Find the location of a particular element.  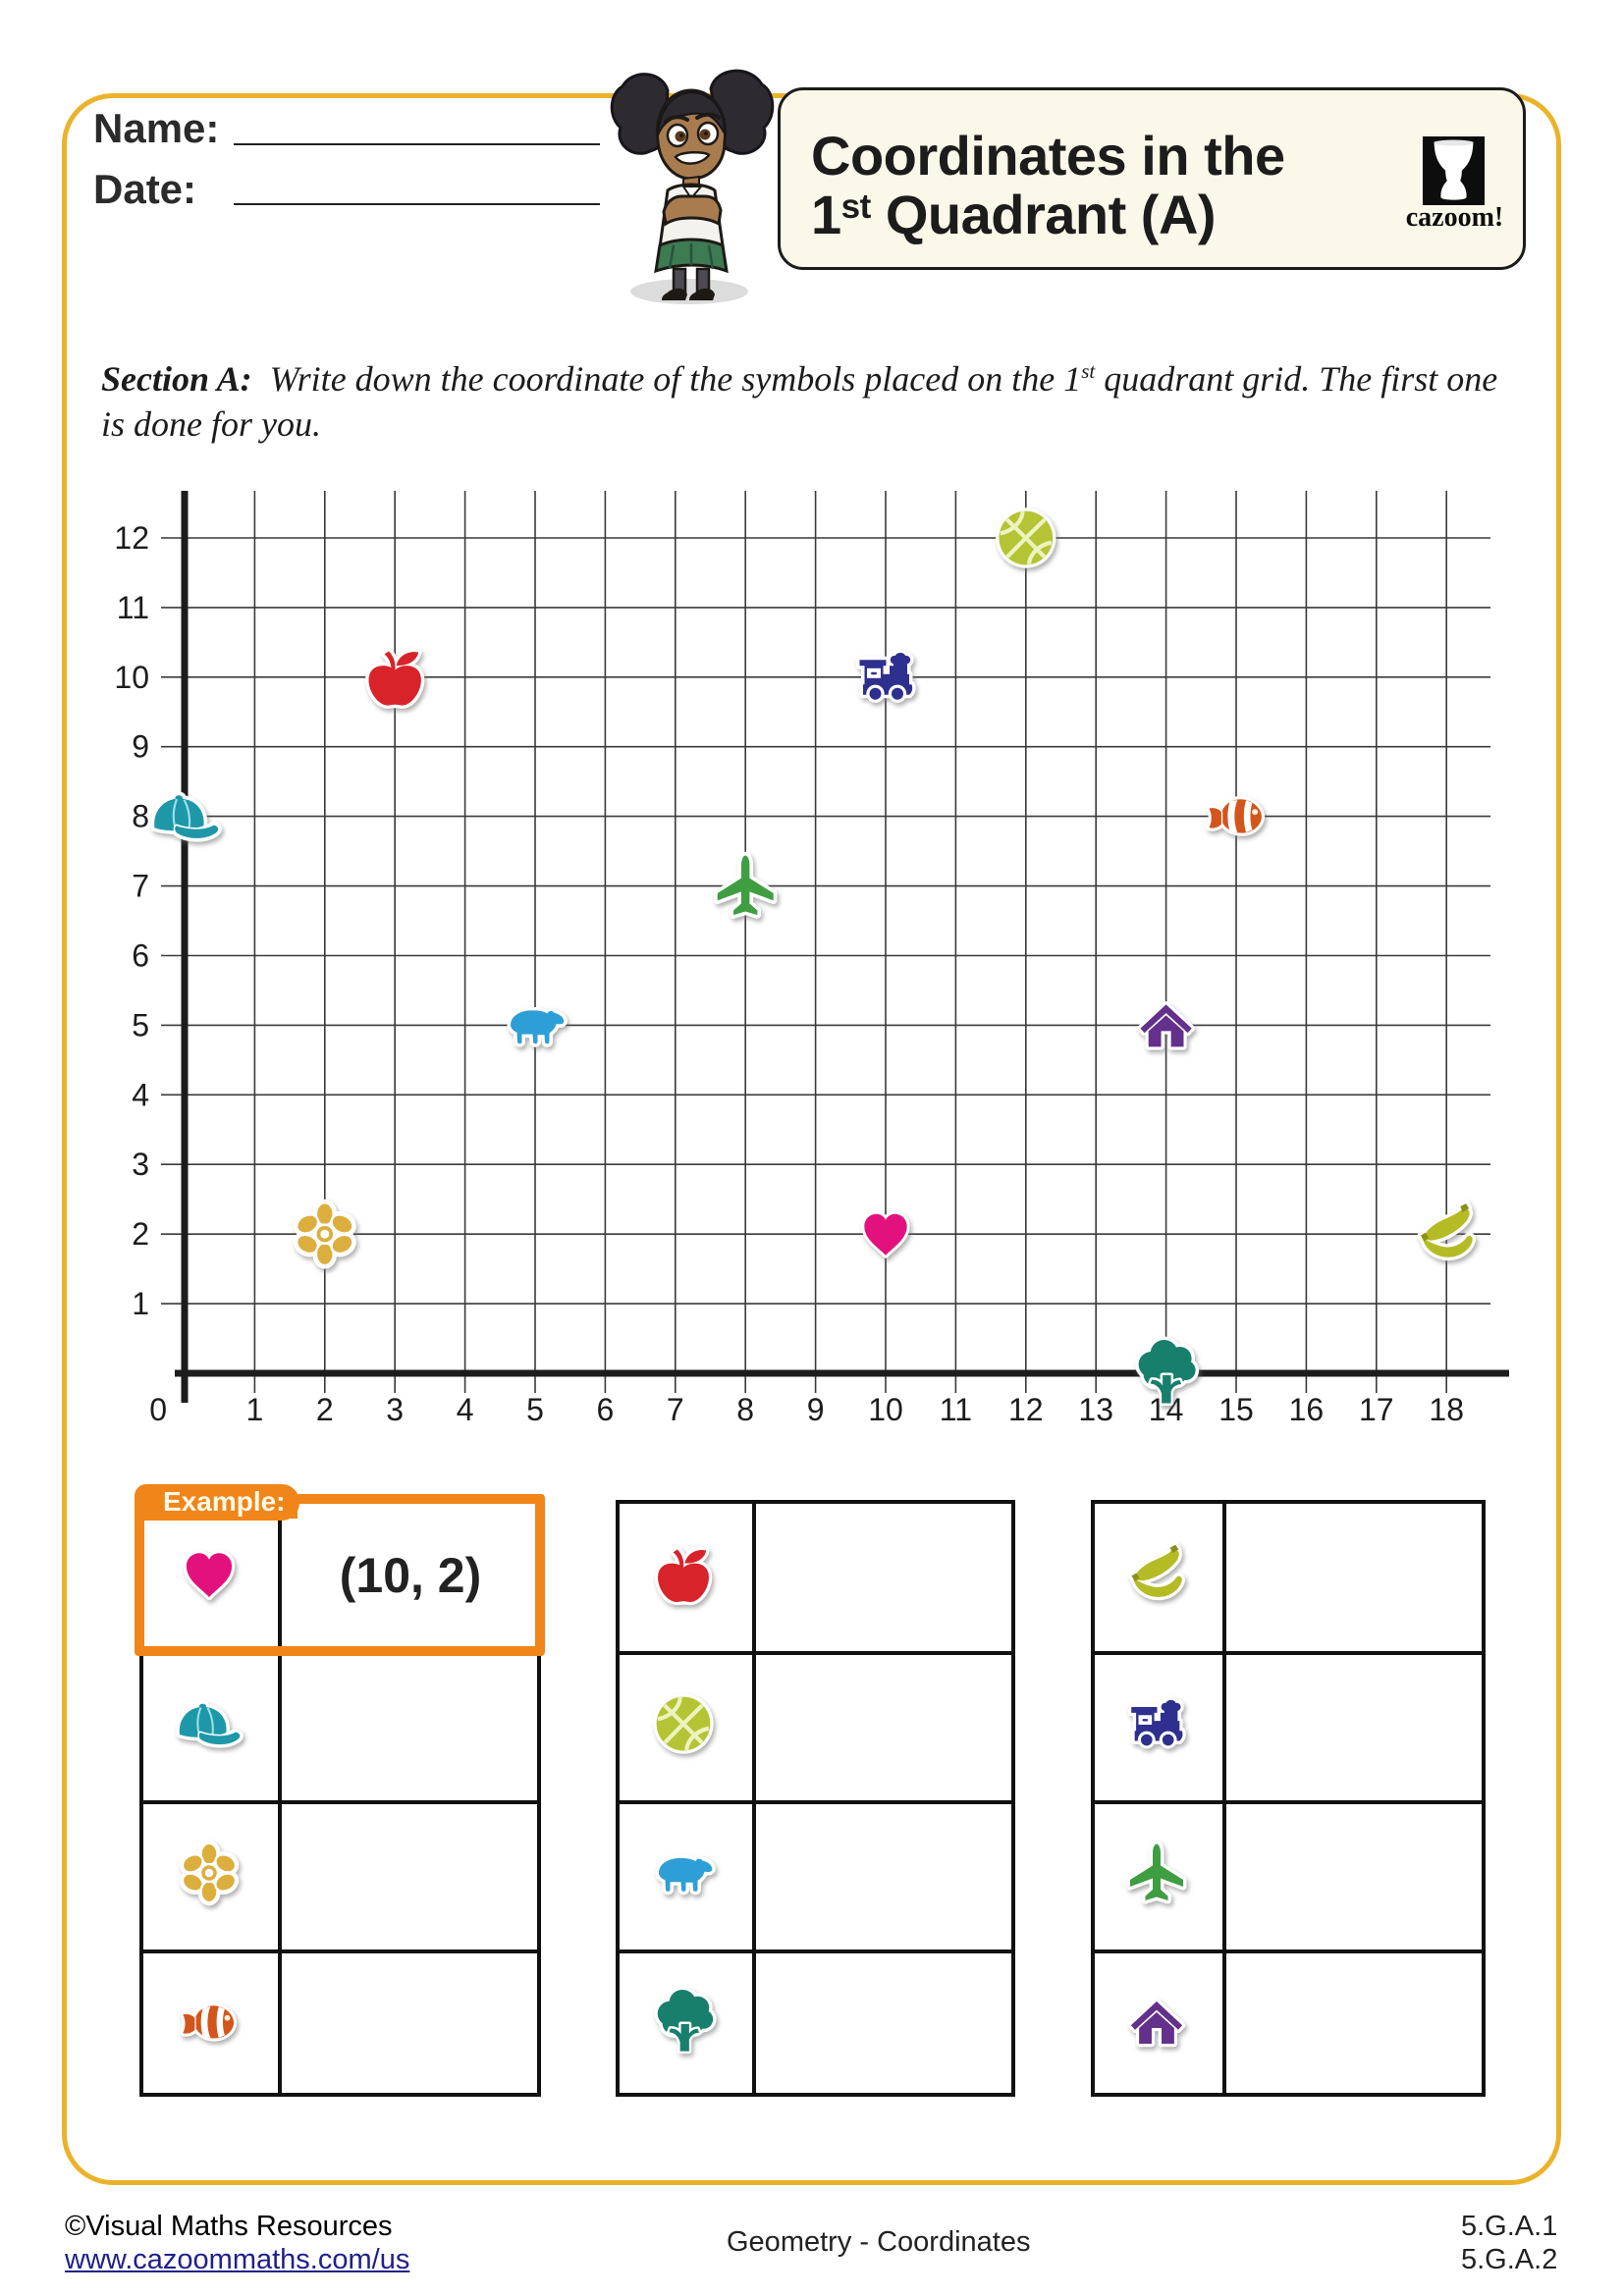

svg-text: 17 is located at coordinates (1376, 1409).